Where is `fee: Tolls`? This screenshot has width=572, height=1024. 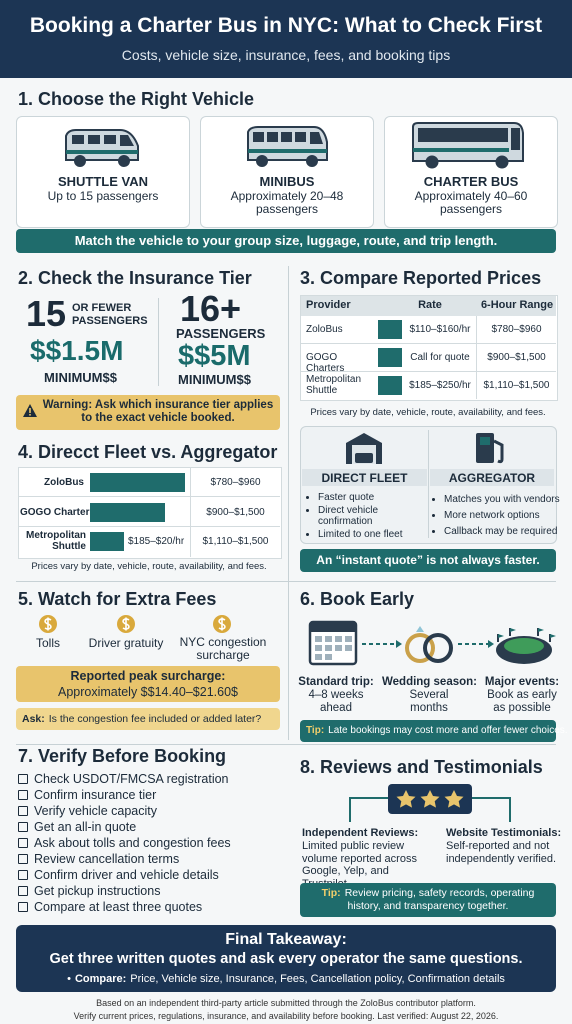 fee: Tolls is located at coordinates (47, 643).